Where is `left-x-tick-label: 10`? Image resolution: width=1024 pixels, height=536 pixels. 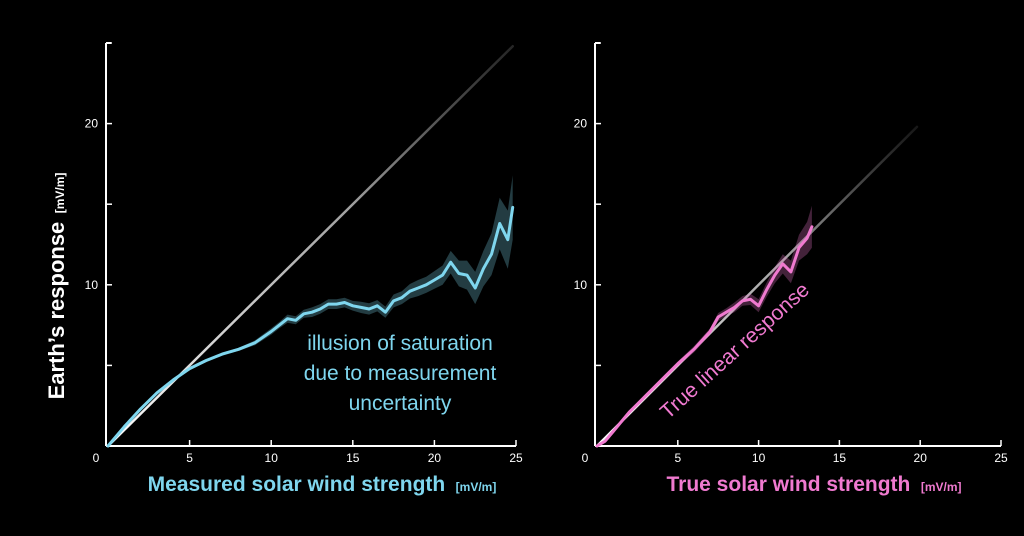 left-x-tick-label: 10 is located at coordinates (272, 458).